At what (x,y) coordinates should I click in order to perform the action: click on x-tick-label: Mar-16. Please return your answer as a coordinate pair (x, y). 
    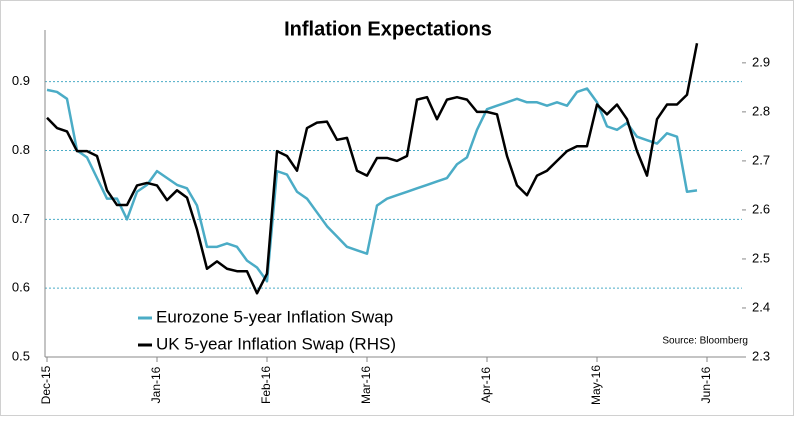
    Looking at the image, I should click on (366, 385).